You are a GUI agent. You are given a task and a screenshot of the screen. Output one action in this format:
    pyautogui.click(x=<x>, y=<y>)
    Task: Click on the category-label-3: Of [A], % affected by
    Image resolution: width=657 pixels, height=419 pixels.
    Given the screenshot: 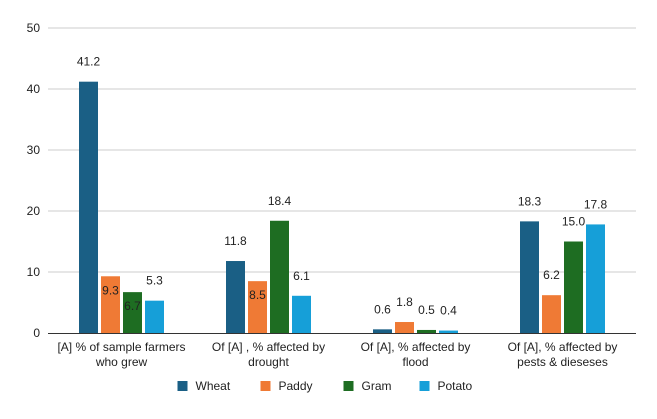 What is the action you would take?
    pyautogui.click(x=563, y=347)
    